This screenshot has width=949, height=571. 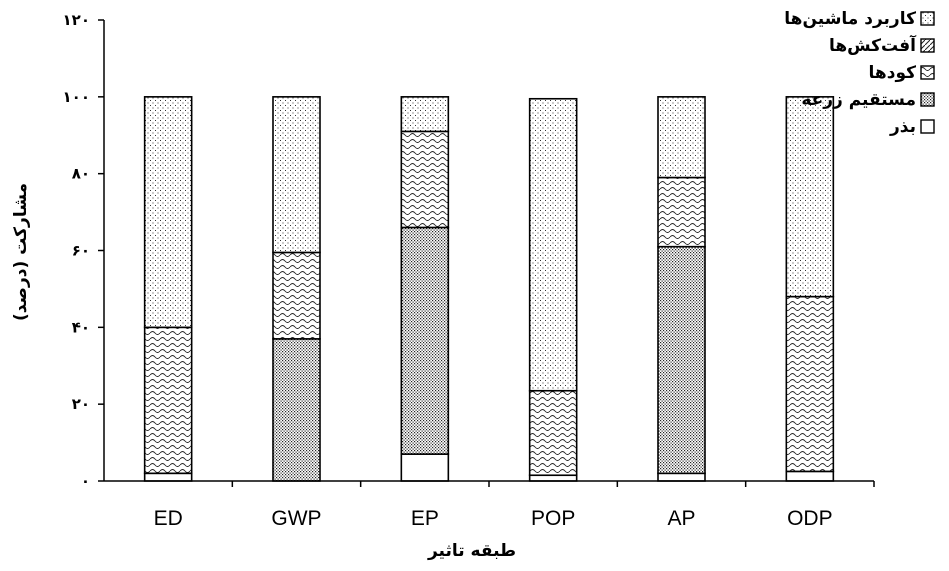 I want to click on legend-label: کاربرد ماشین‌ها, so click(x=850, y=19).